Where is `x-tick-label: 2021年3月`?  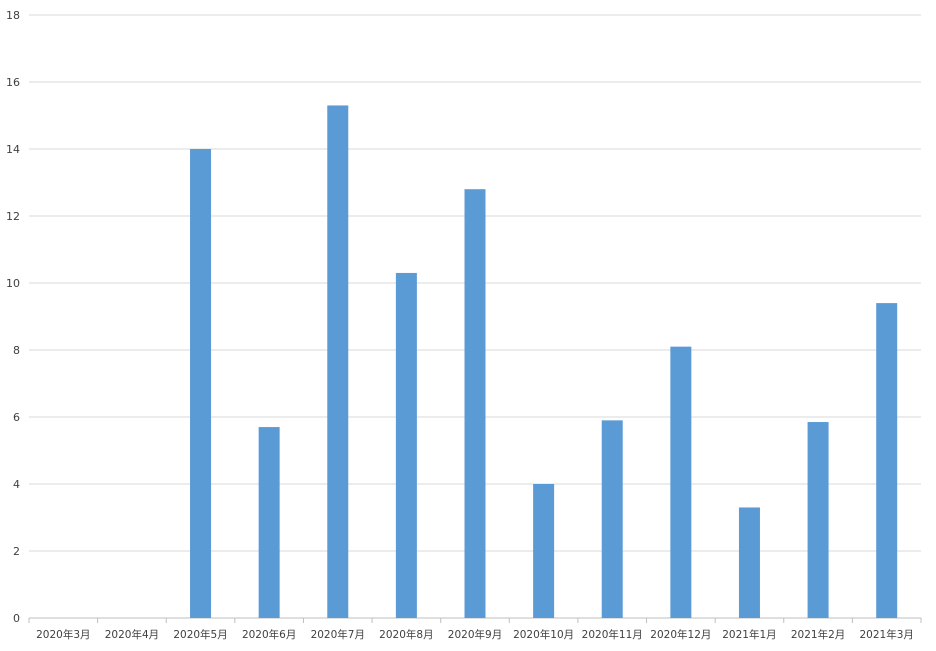 x-tick-label: 2021年3月 is located at coordinates (886, 634).